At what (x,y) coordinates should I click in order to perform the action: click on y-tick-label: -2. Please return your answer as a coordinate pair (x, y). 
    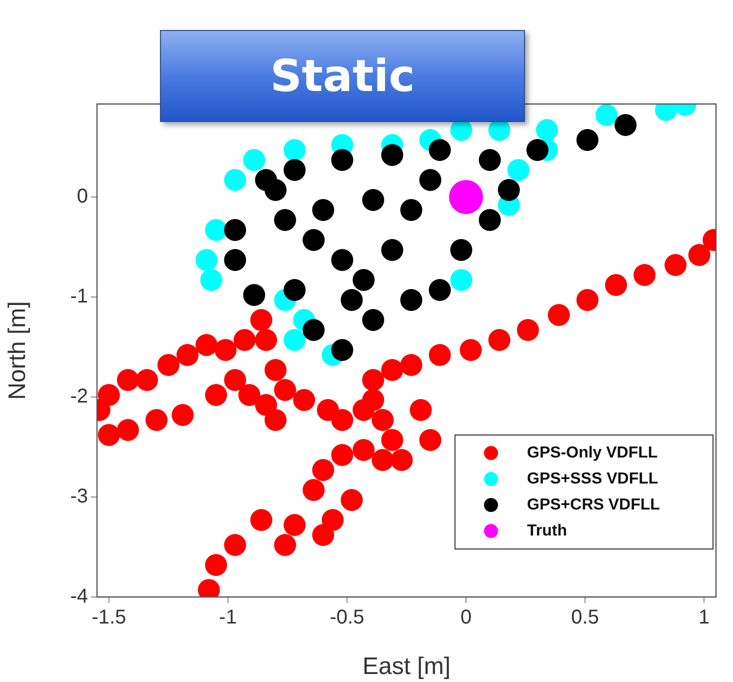
    Looking at the image, I should click on (79, 397).